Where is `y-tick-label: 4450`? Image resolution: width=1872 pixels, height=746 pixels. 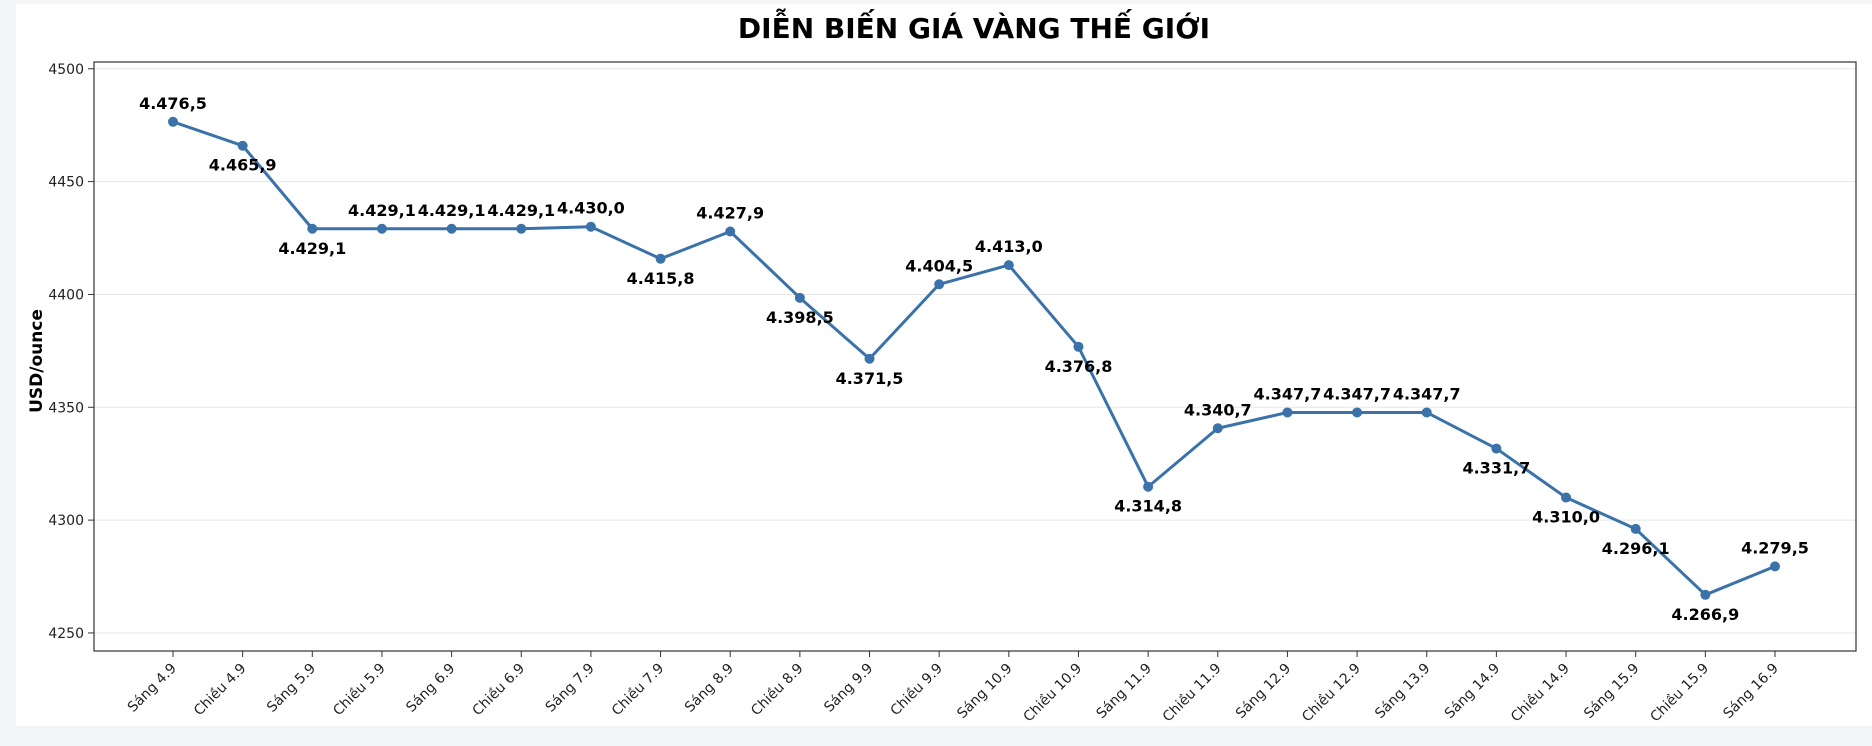 y-tick-label: 4450 is located at coordinates (66, 183).